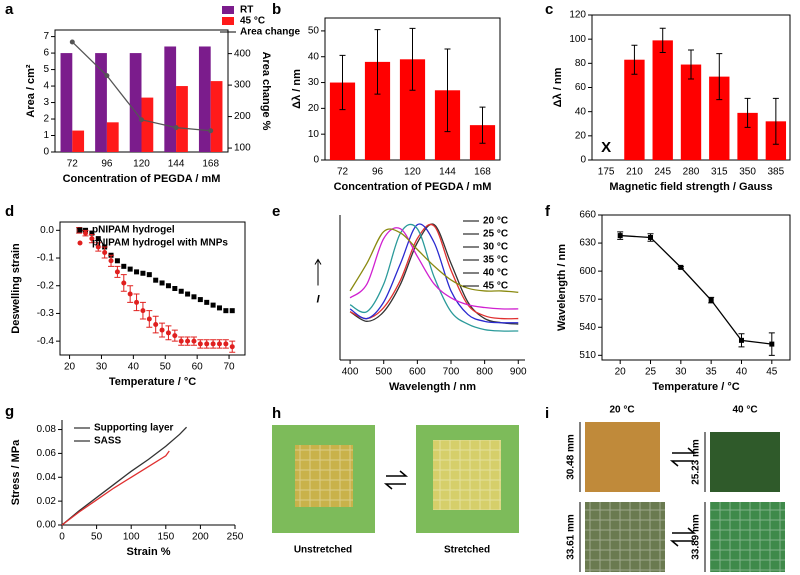 The width and height of the screenshot is (800, 575). Describe the element at coordinates (484, 372) in the screenshot. I see `x-tick-label: 800` at that location.